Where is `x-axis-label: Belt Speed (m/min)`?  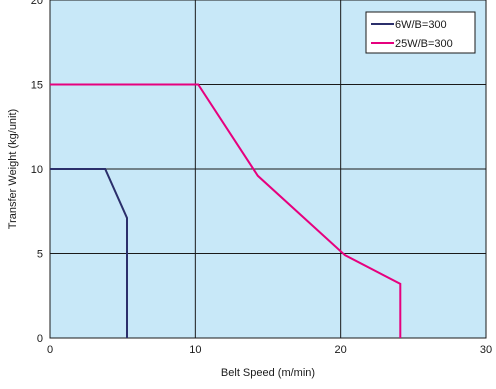 x-axis-label: Belt Speed (m/min) is located at coordinates (268, 373).